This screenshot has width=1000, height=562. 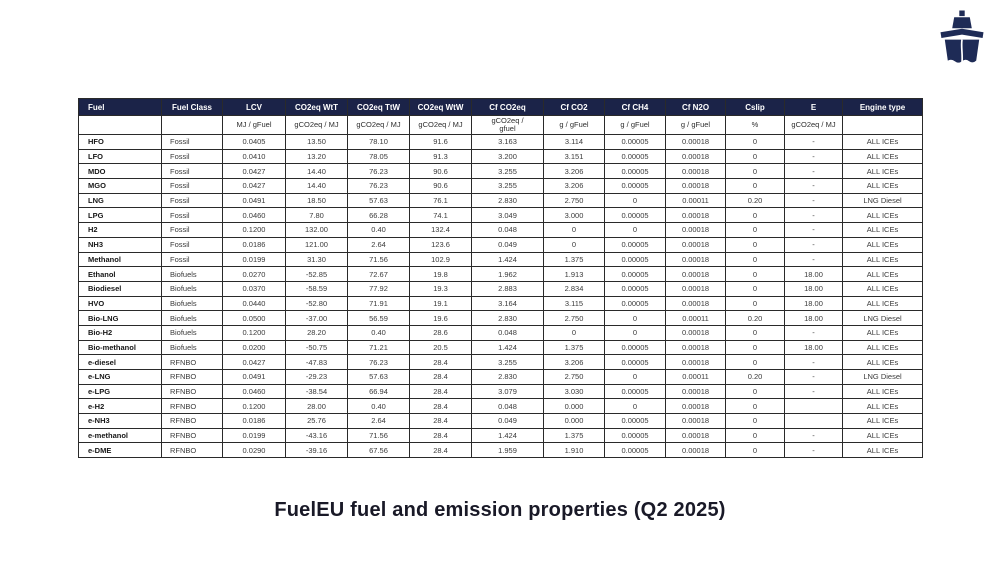 I want to click on fuel-name-cell: e-diesel, so click(x=120, y=362).